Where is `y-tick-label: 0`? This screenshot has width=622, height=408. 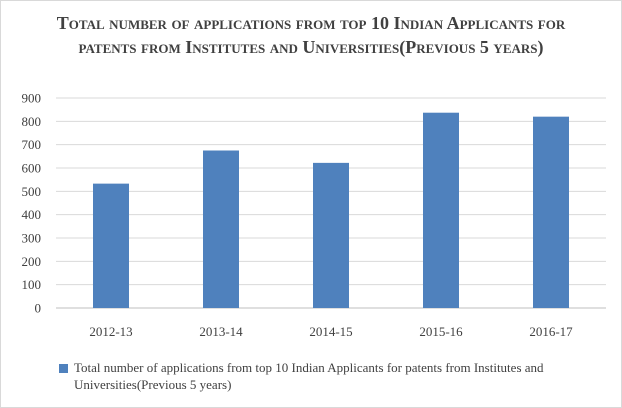
y-tick-label: 0 is located at coordinates (38, 308).